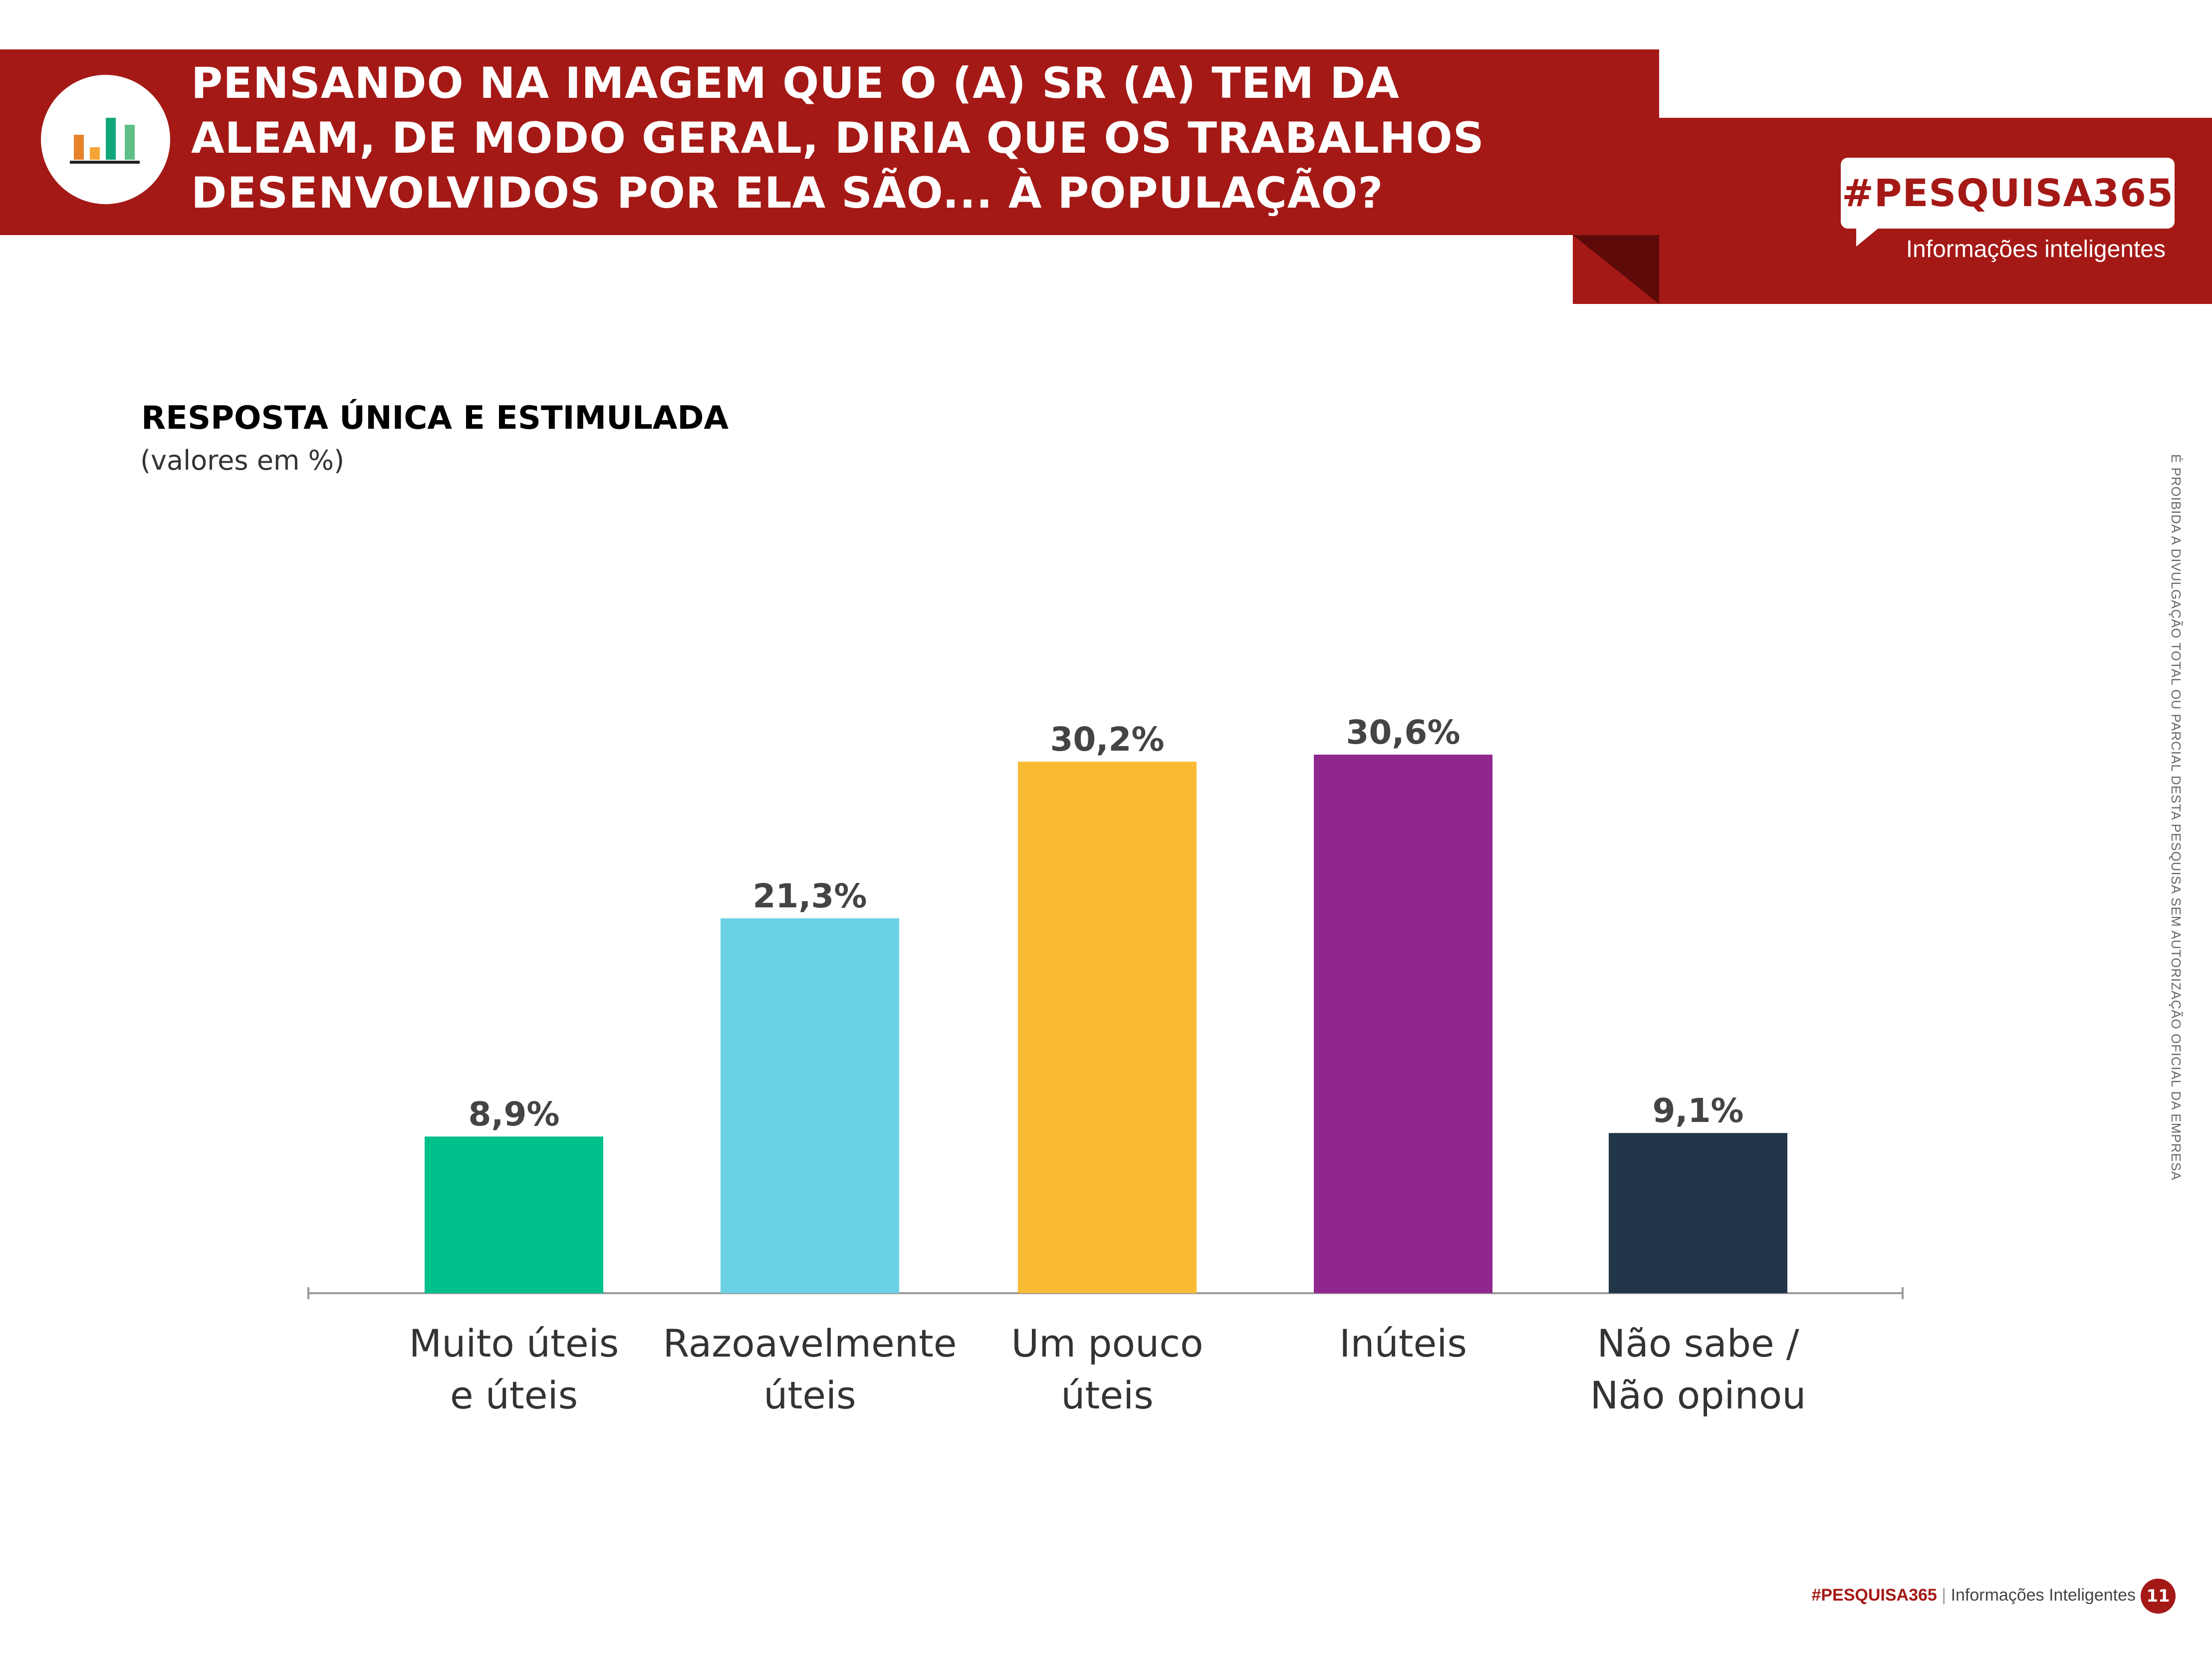 This screenshot has width=2212, height=1657. Describe the element at coordinates (1403, 1343) in the screenshot. I see `category-label: Inúteis` at that location.